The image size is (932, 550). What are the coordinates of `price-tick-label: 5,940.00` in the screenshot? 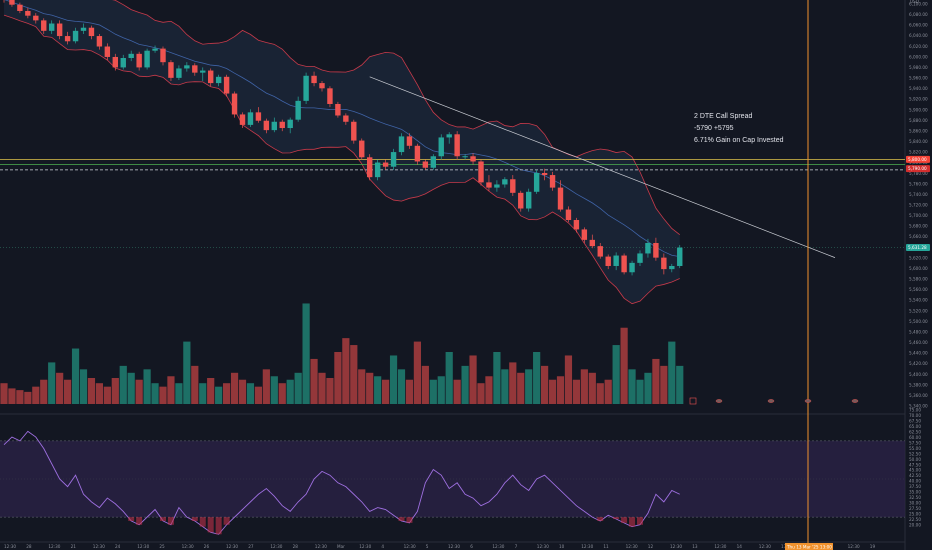 It's located at (918, 88).